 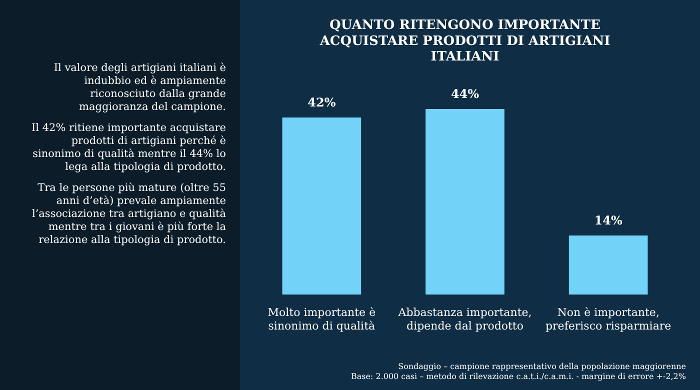 What do you see at coordinates (139, 88) in the screenshot?
I see `text: Il valore degli artigiani italiani è indubbio ed è ampiamente riconosciuto dalla grande maggioranza del campione.` at bounding box center [139, 88].